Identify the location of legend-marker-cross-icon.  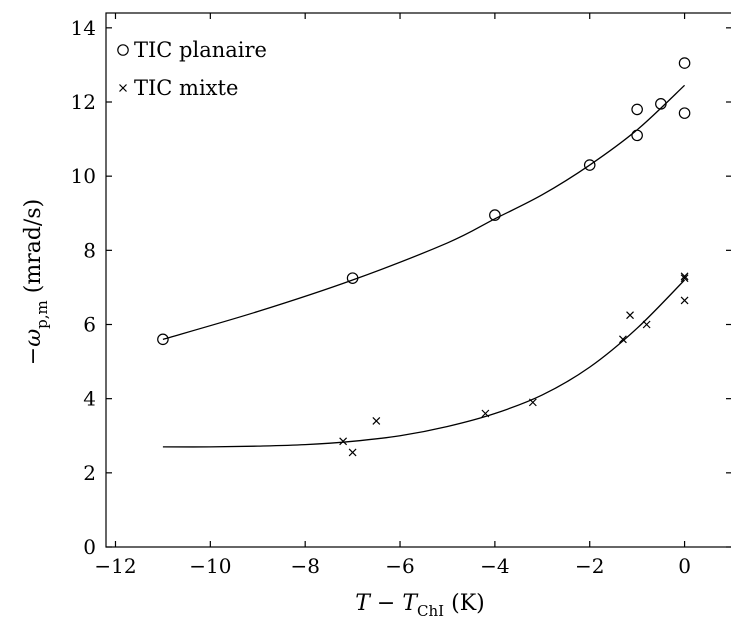
(123, 88).